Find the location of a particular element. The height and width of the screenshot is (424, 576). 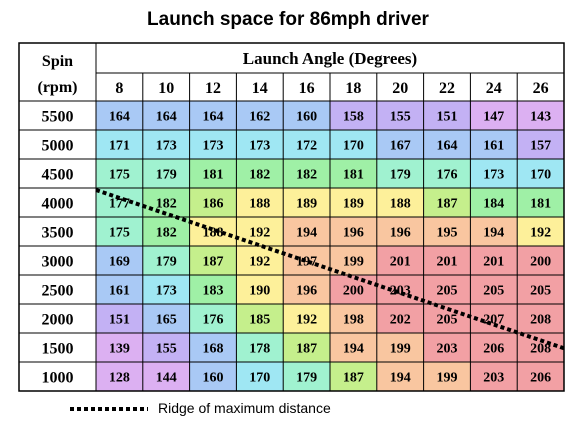

cell-value: 172 is located at coordinates (306, 146).